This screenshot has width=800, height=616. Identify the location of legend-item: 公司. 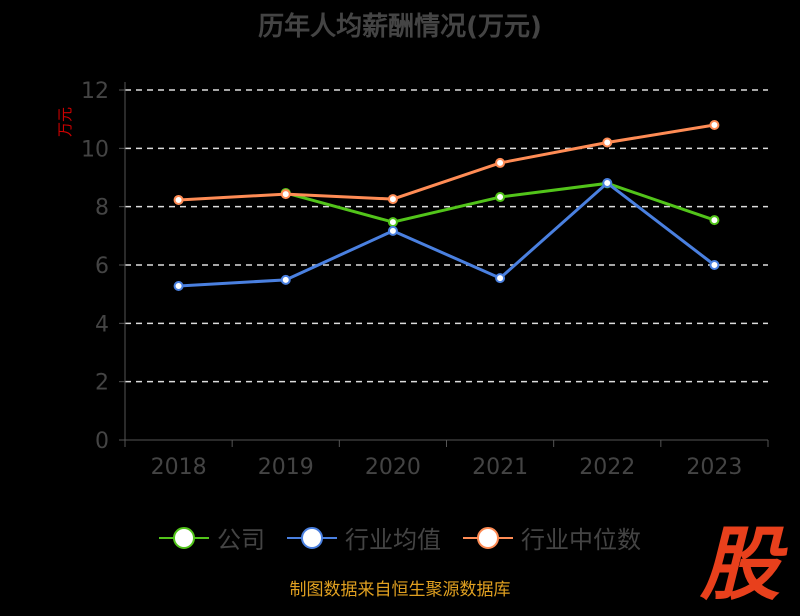
(212, 537).